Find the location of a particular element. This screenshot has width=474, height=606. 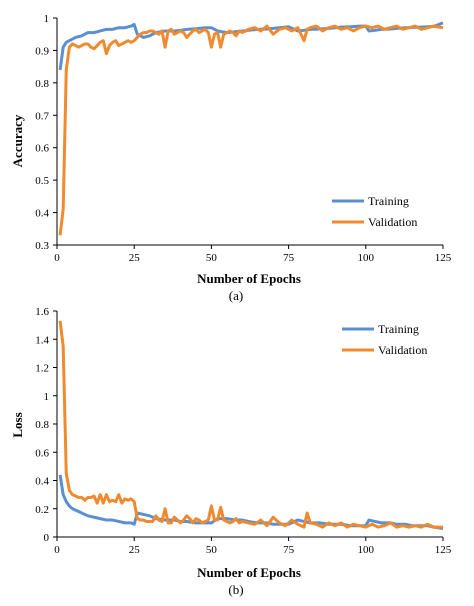

y-tick-label-b: 0.2 is located at coordinates (42, 510).